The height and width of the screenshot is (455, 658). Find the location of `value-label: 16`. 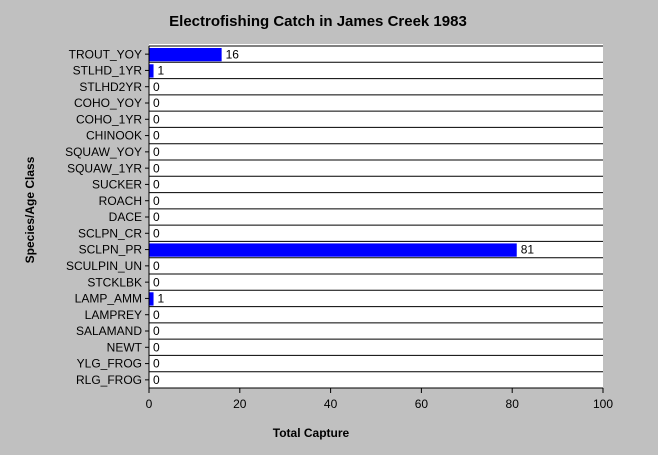

value-label: 16 is located at coordinates (233, 54).